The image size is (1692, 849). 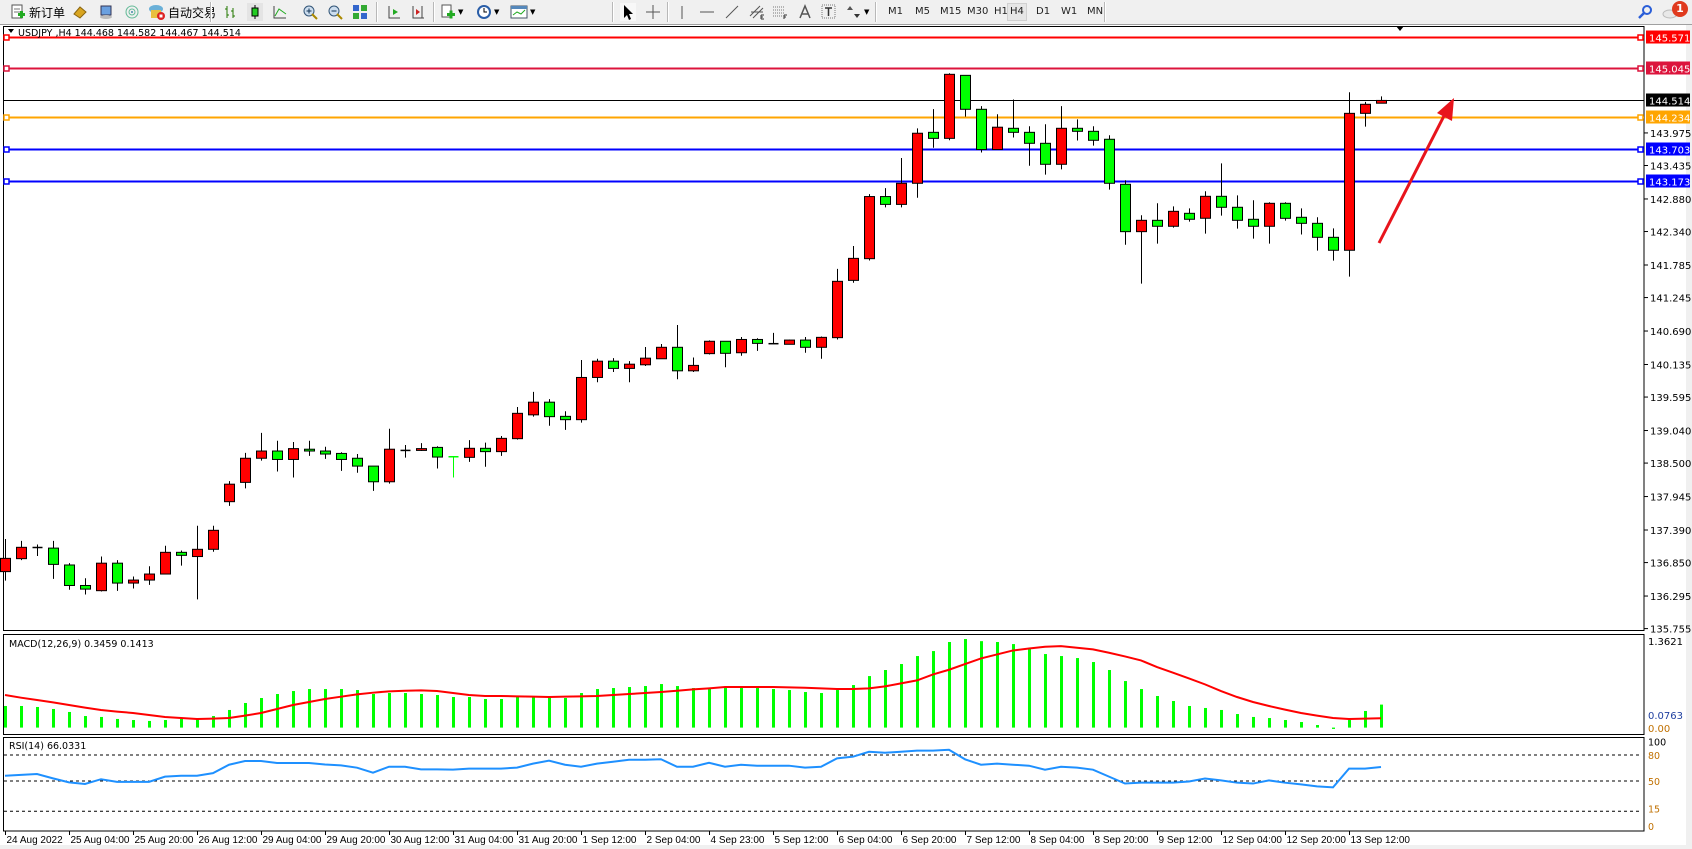 What do you see at coordinates (487, 12) in the screenshot?
I see `periods-button: ▼` at bounding box center [487, 12].